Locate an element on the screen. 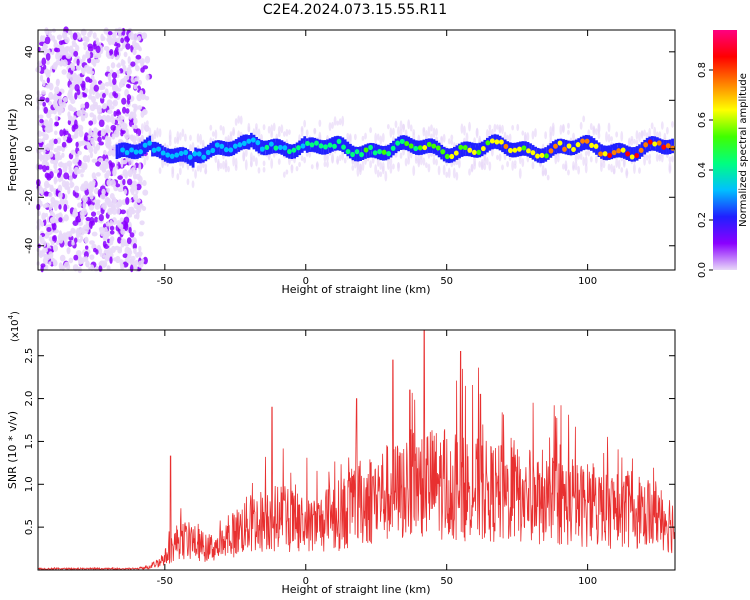 The height and width of the screenshot is (600, 750). spectrogram-x-tick-label: 100 is located at coordinates (587, 281).